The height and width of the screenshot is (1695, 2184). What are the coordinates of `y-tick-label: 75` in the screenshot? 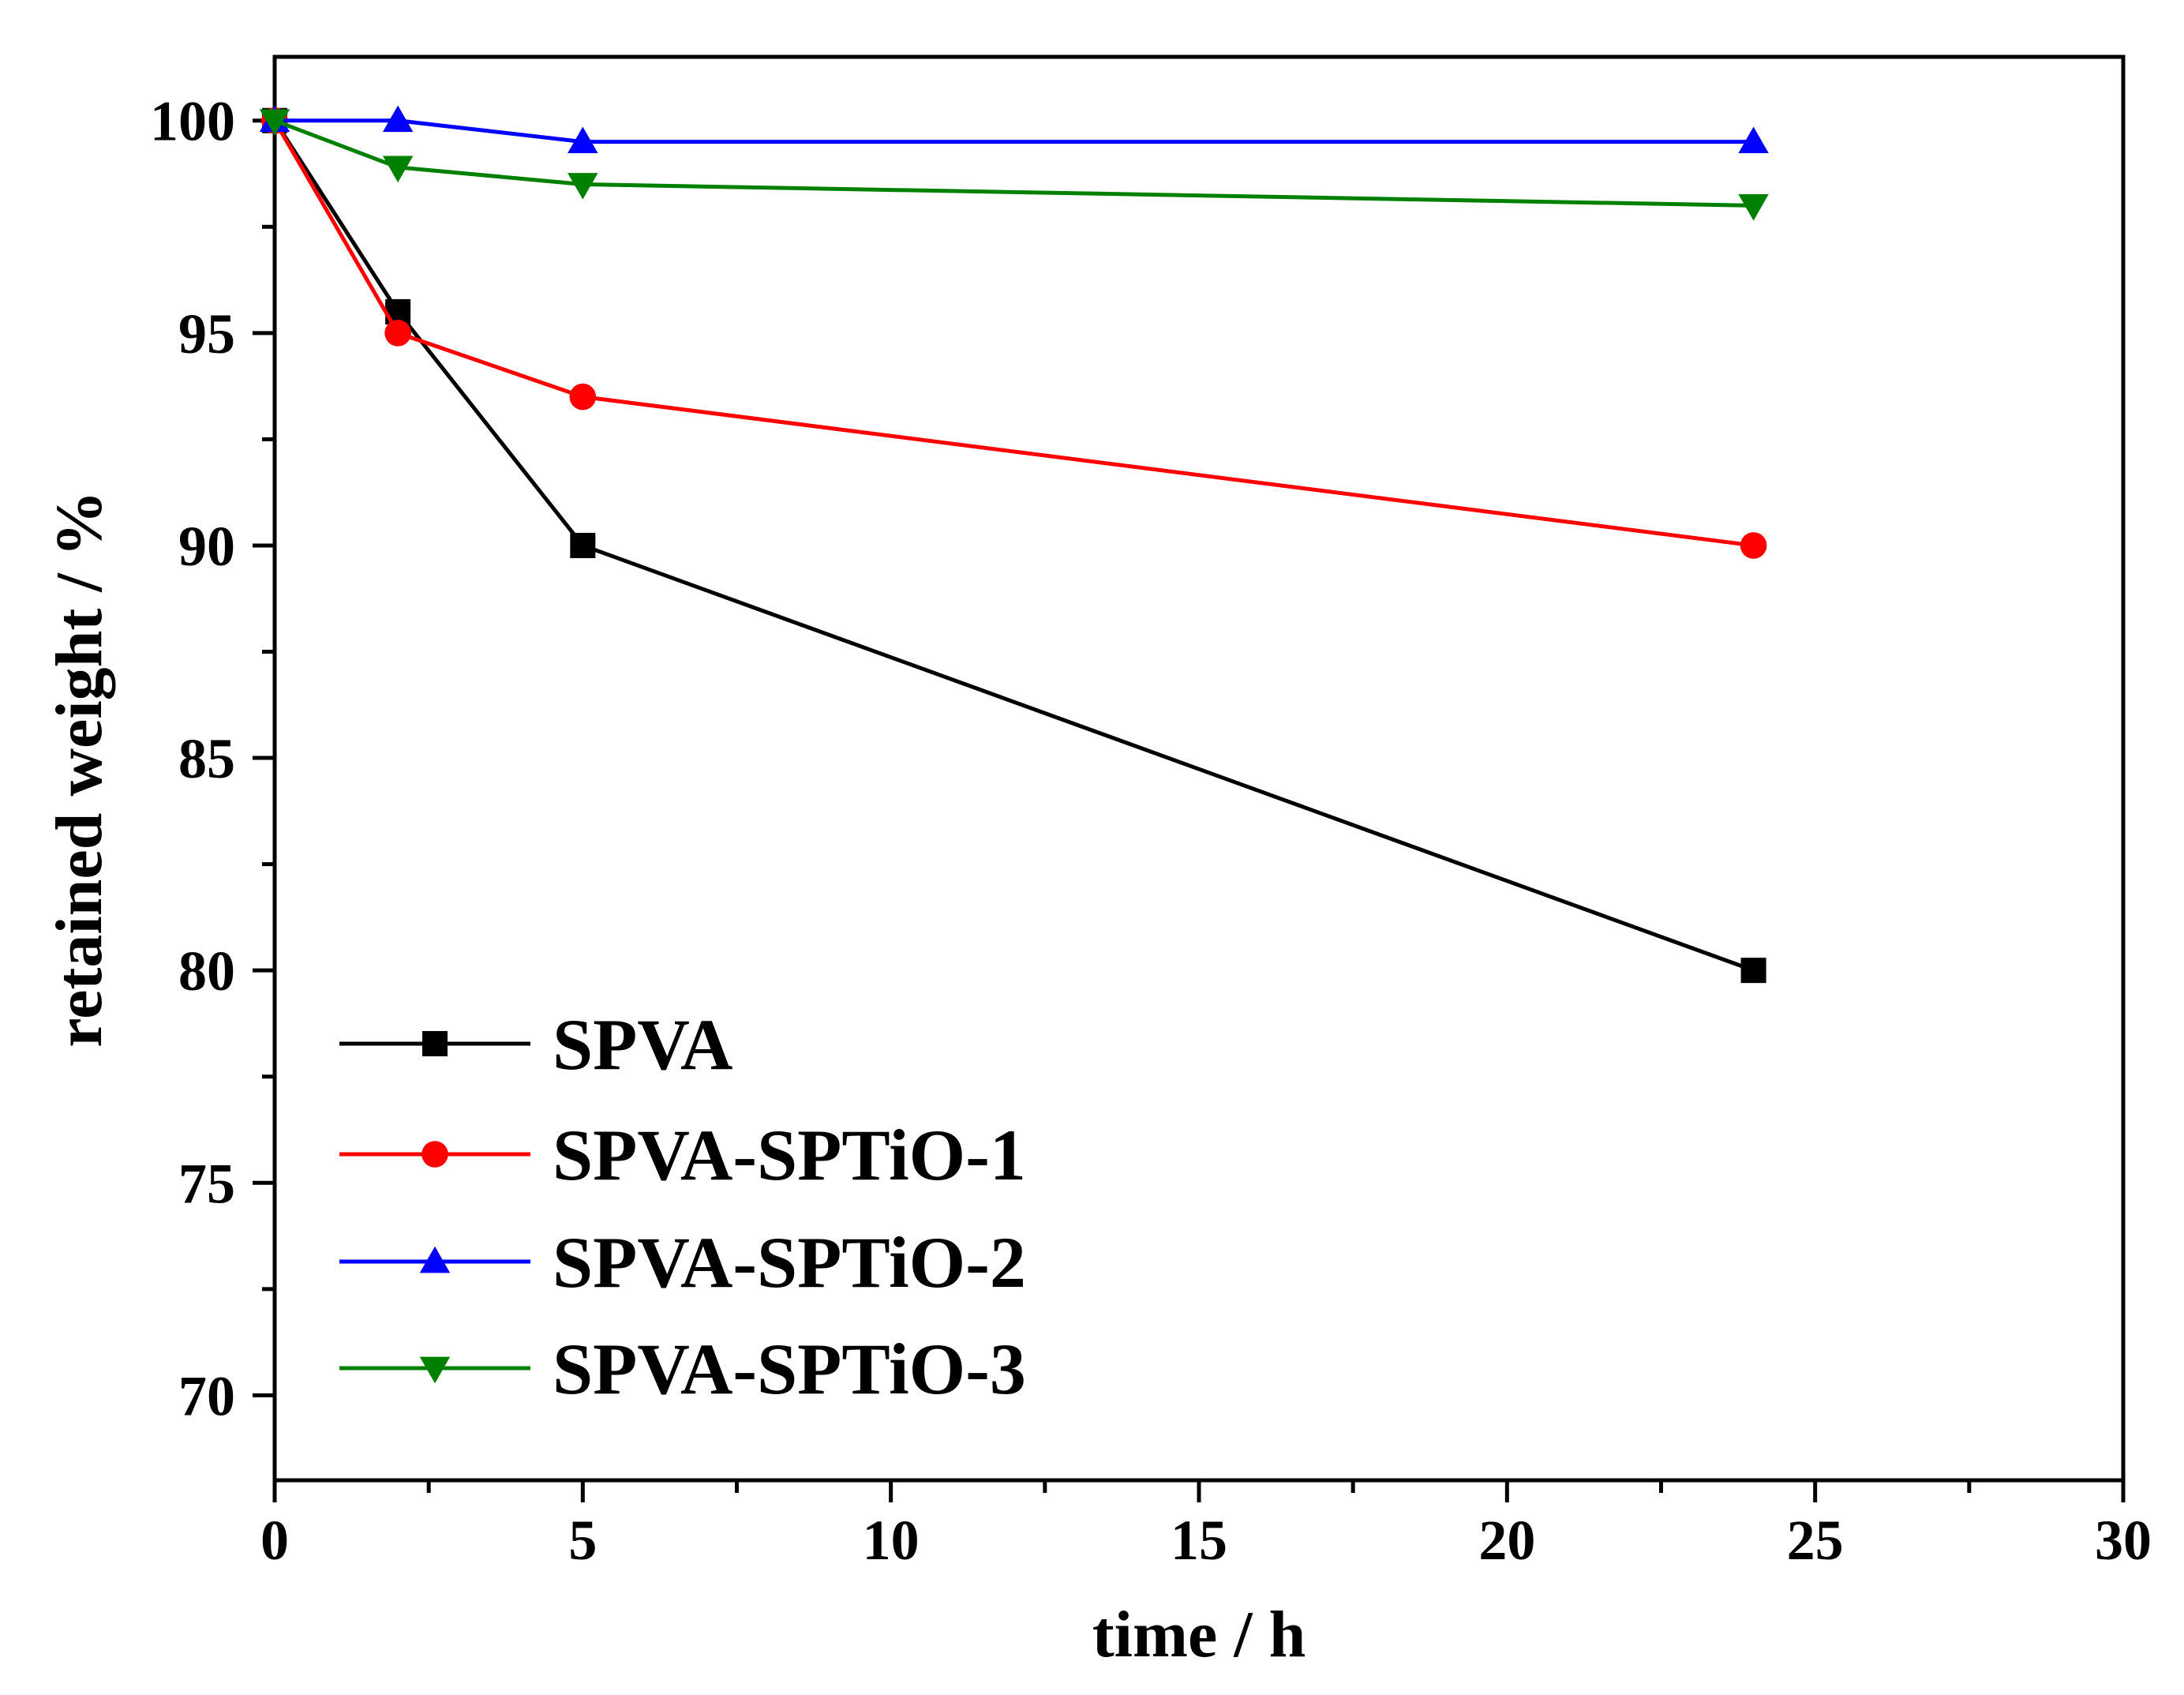 It's located at (206, 1183).